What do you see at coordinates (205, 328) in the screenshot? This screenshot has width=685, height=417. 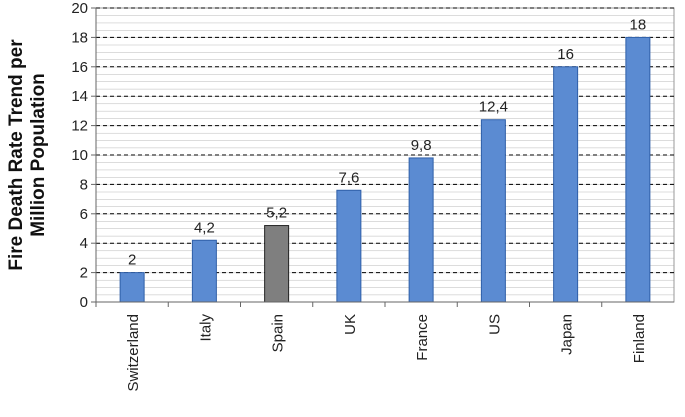 I see `x-tick-label: Italy` at bounding box center [205, 328].